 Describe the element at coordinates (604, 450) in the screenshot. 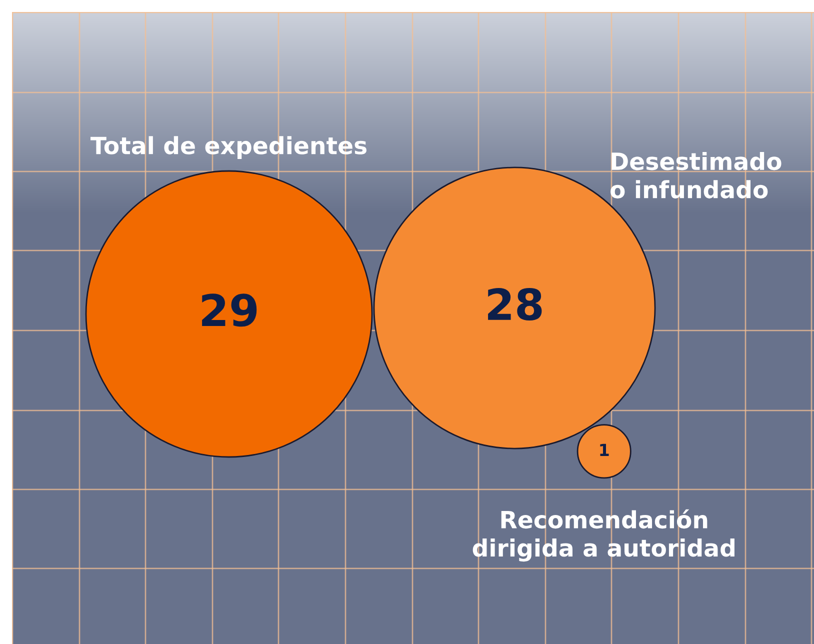

I see `data-label: 1` at that location.